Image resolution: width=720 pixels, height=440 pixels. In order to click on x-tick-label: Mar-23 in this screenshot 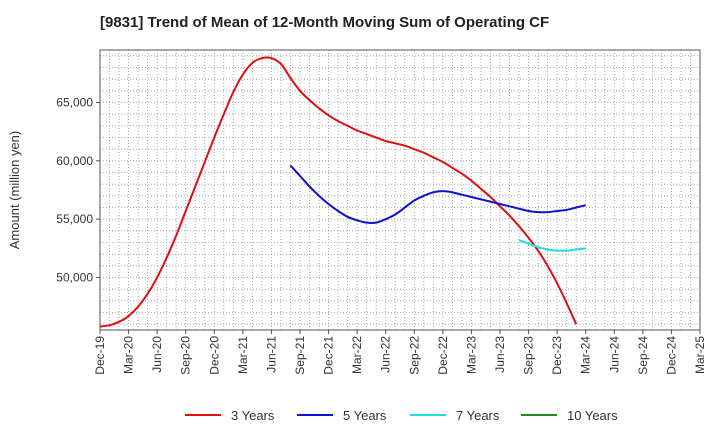, I will do `click(471, 355)`.